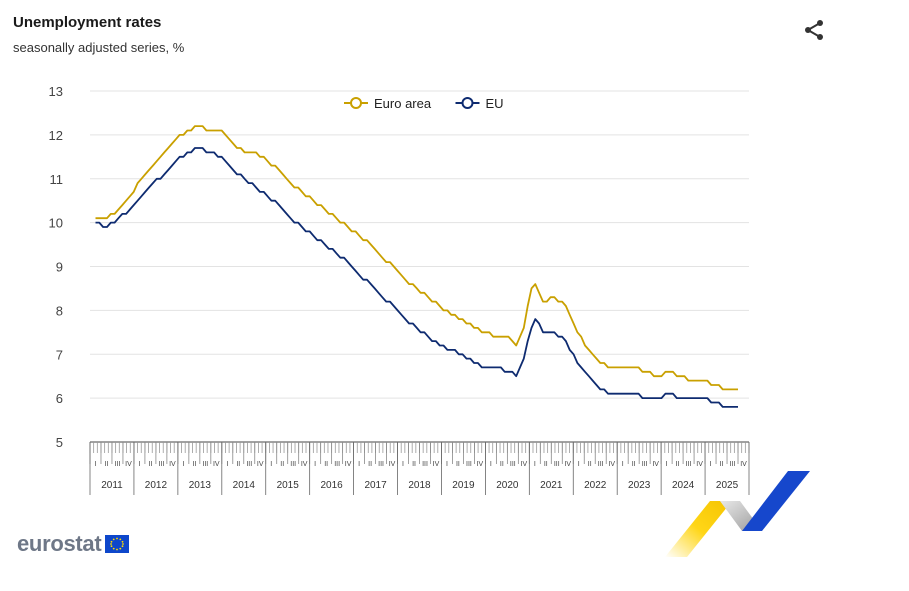  I want to click on x-year-label: 2018, so click(419, 485).